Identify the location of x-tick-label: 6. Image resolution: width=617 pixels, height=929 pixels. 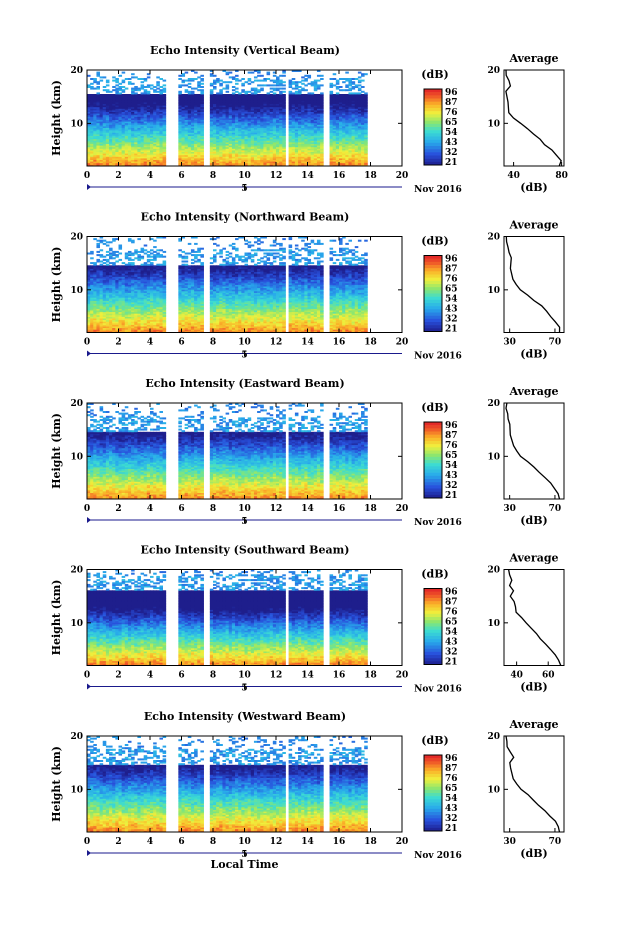
(181, 176).